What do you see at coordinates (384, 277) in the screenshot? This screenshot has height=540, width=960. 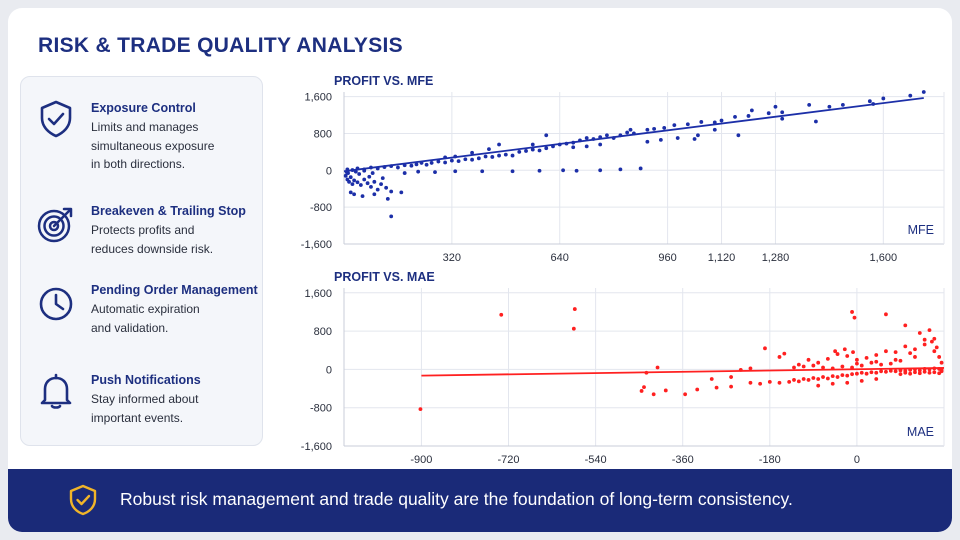 I see `chart-title: PROFIT VS. MAE` at bounding box center [384, 277].